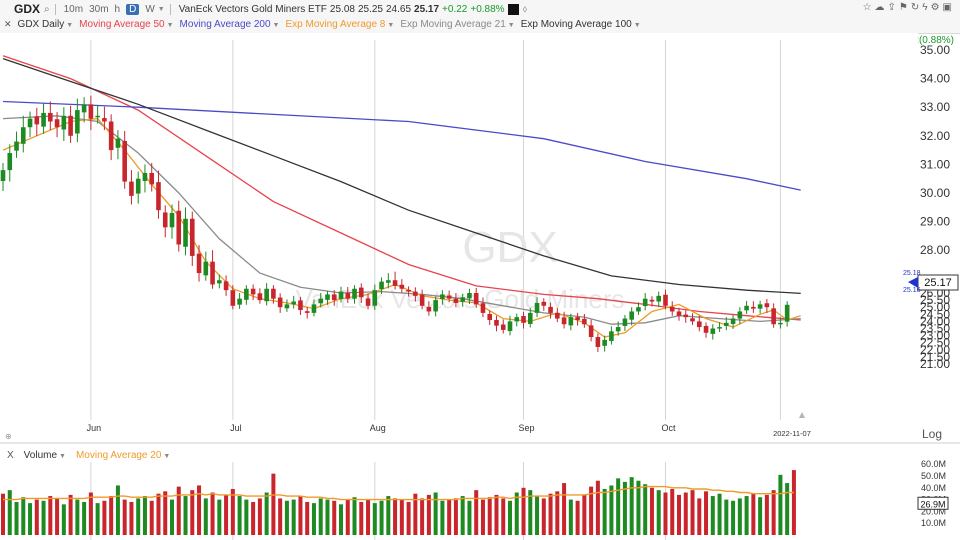 The height and width of the screenshot is (540, 960). I want to click on tag-icon: ⬨, so click(525, 9).